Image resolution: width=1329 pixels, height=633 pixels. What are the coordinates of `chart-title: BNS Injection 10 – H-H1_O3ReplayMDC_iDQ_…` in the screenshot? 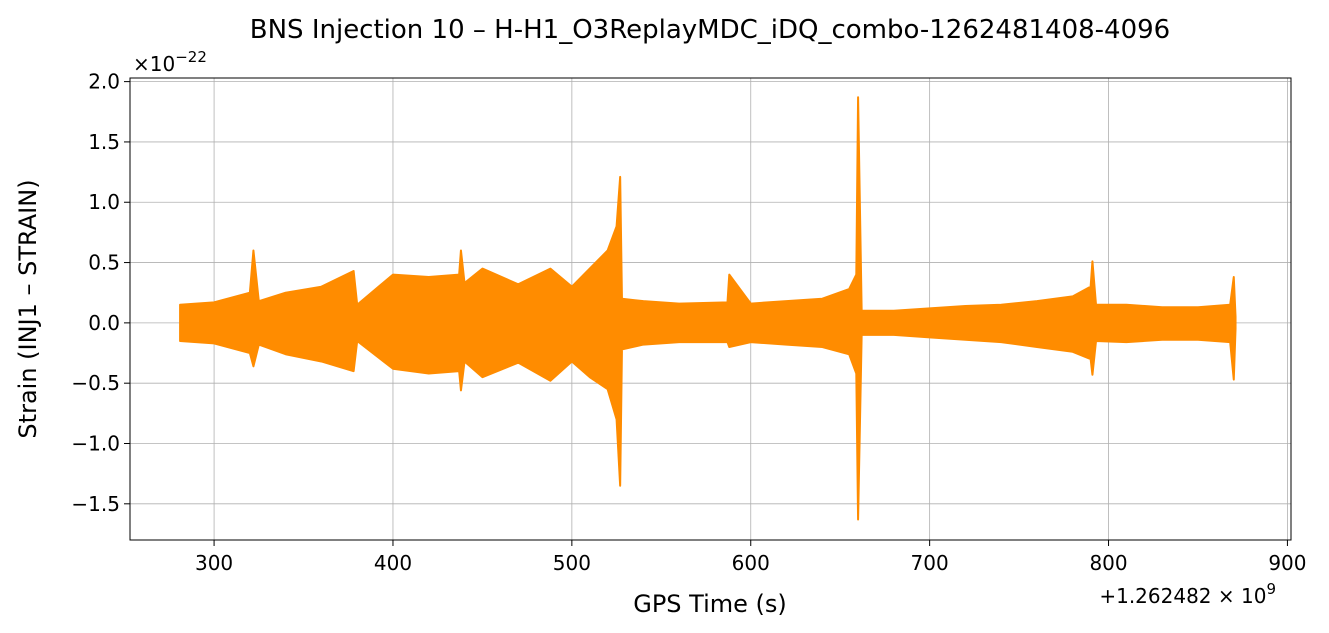 It's located at (710, 30).